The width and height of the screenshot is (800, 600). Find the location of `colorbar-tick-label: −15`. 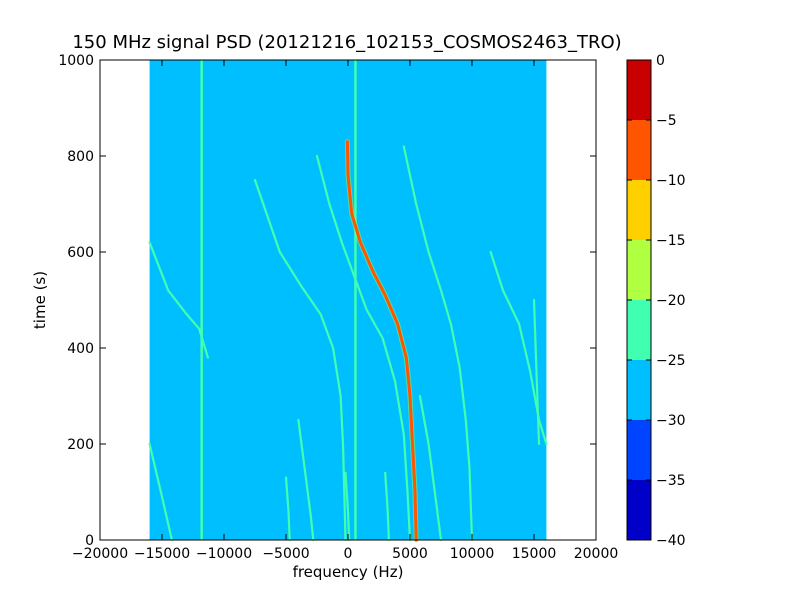

colorbar-tick-label: −15 is located at coordinates (671, 241).